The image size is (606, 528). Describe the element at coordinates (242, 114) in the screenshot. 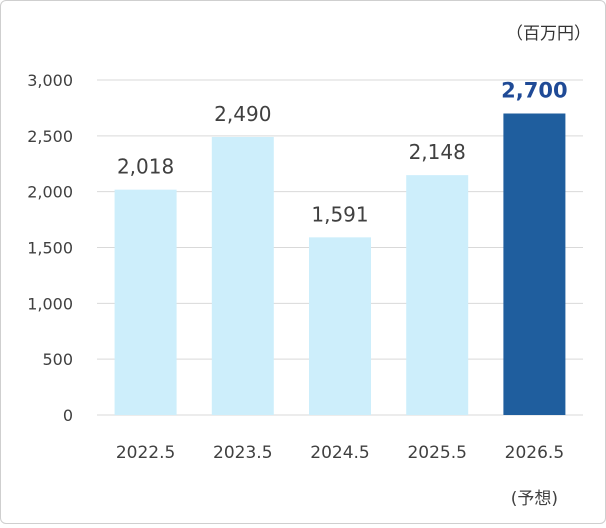

I see `data-label: 2,490` at that location.